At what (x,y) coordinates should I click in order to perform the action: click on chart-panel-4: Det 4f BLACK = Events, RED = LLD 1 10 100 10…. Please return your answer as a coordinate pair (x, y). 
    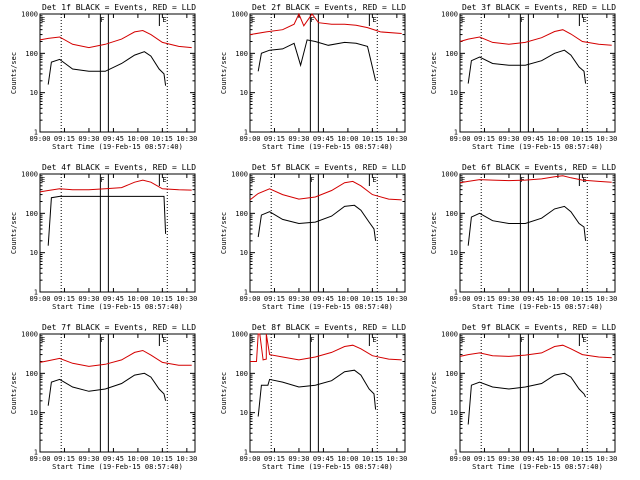
    Looking at the image, I should click on (103, 237).